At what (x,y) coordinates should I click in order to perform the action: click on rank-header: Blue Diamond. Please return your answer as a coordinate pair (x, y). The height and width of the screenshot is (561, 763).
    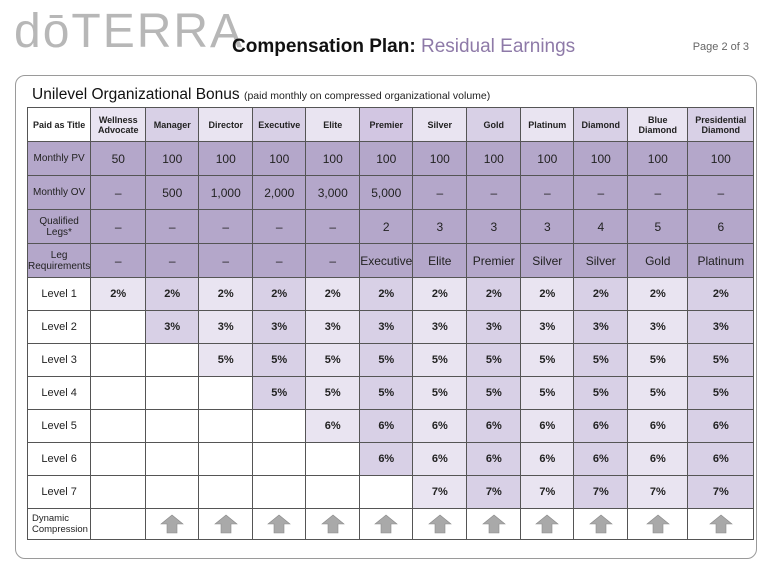
    Looking at the image, I should click on (658, 124).